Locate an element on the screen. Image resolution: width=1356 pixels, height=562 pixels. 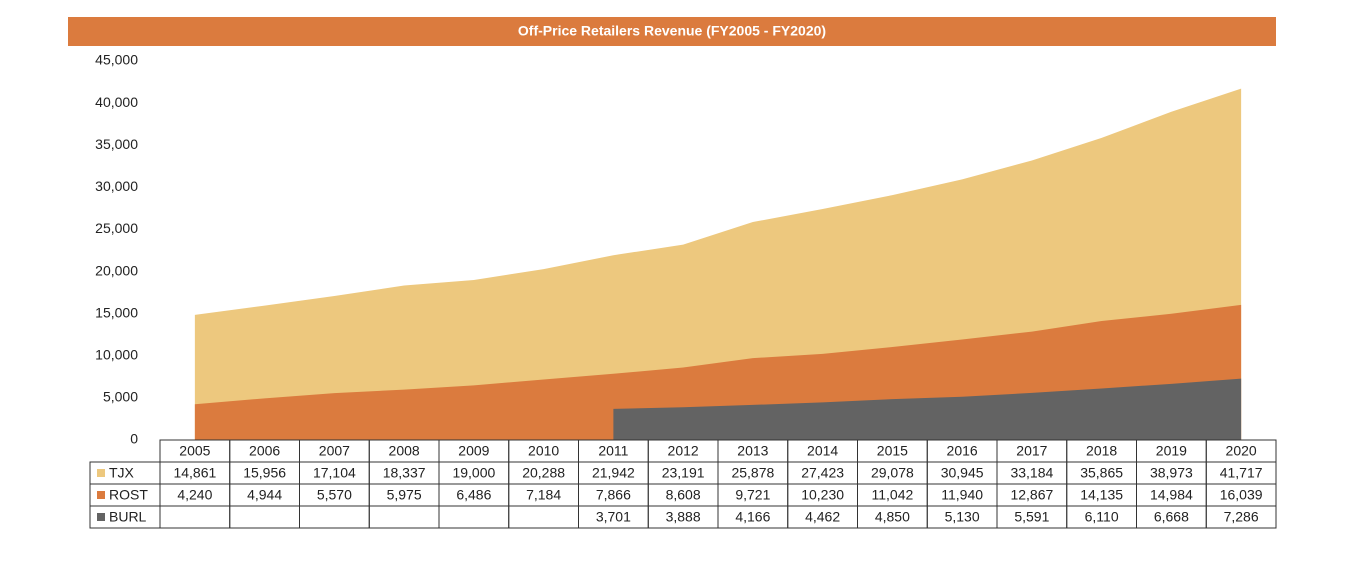
legend-label: BURL is located at coordinates (128, 517).